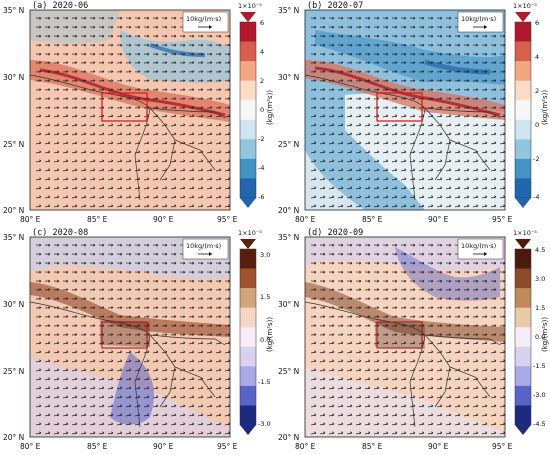 The image size is (550, 455). Describe the element at coordinates (405, 120) in the screenshot. I see `precip-field` at that location.